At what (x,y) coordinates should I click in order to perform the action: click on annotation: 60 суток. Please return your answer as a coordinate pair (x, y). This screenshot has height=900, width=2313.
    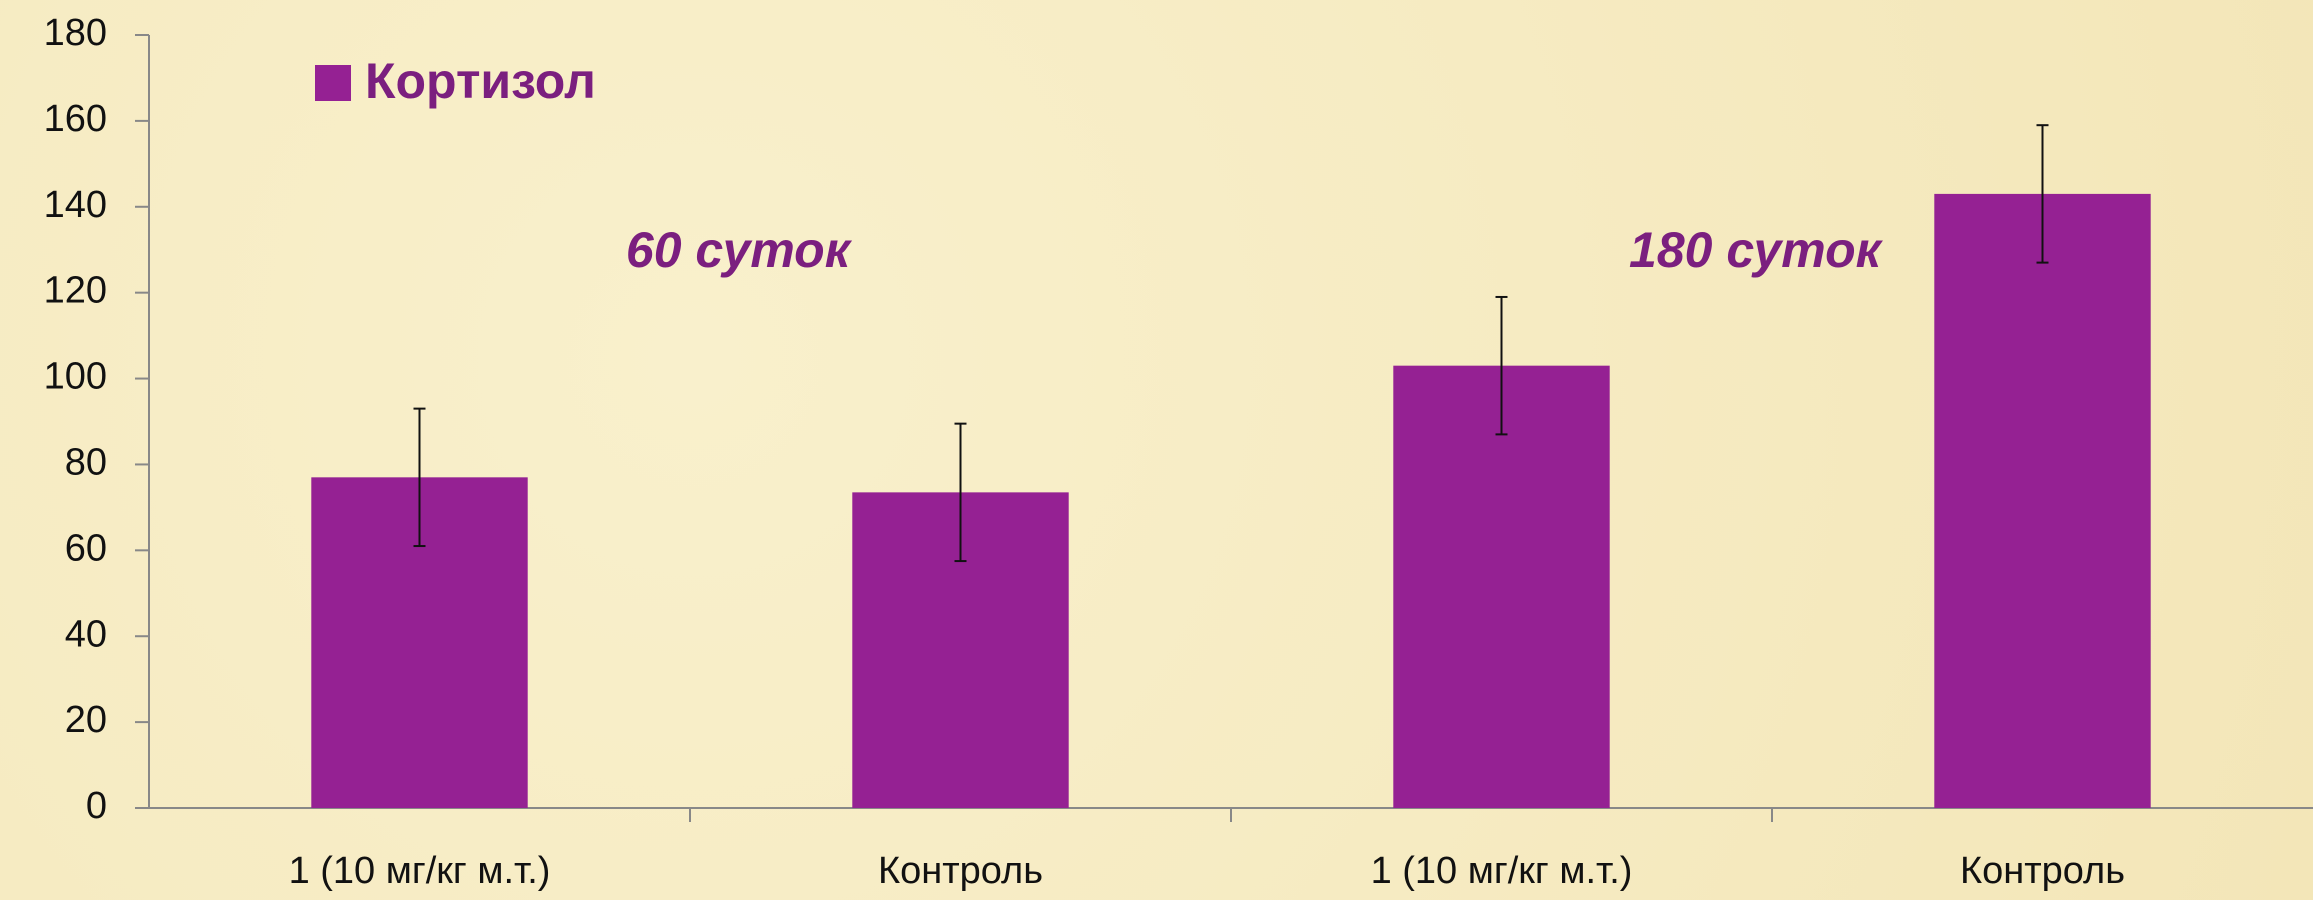
    Looking at the image, I should click on (739, 250).